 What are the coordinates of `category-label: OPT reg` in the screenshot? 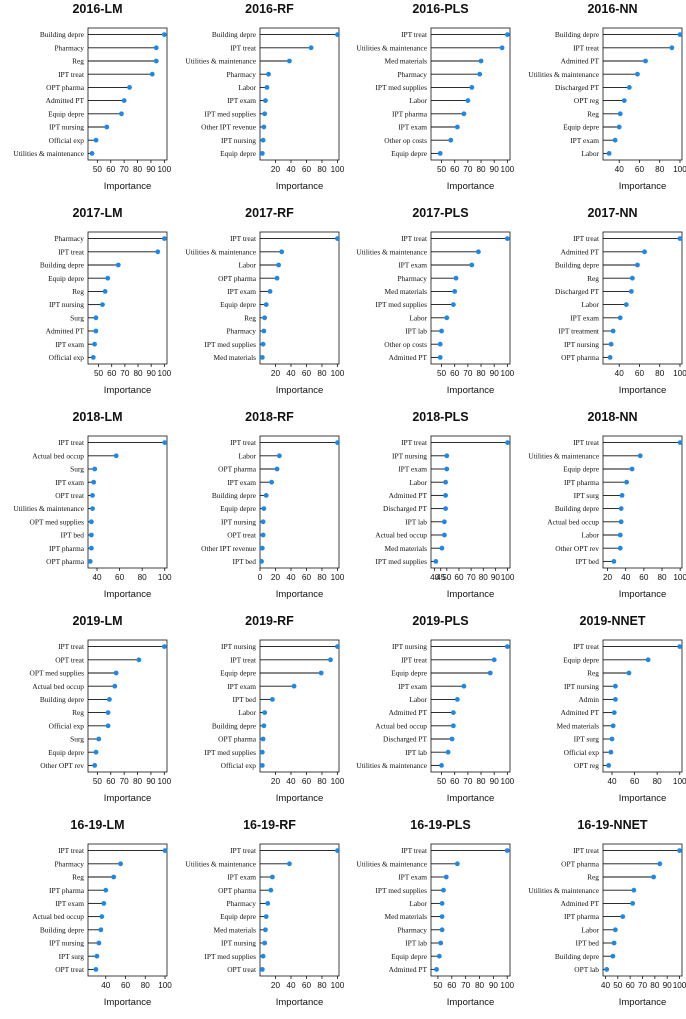 It's located at (586, 765).